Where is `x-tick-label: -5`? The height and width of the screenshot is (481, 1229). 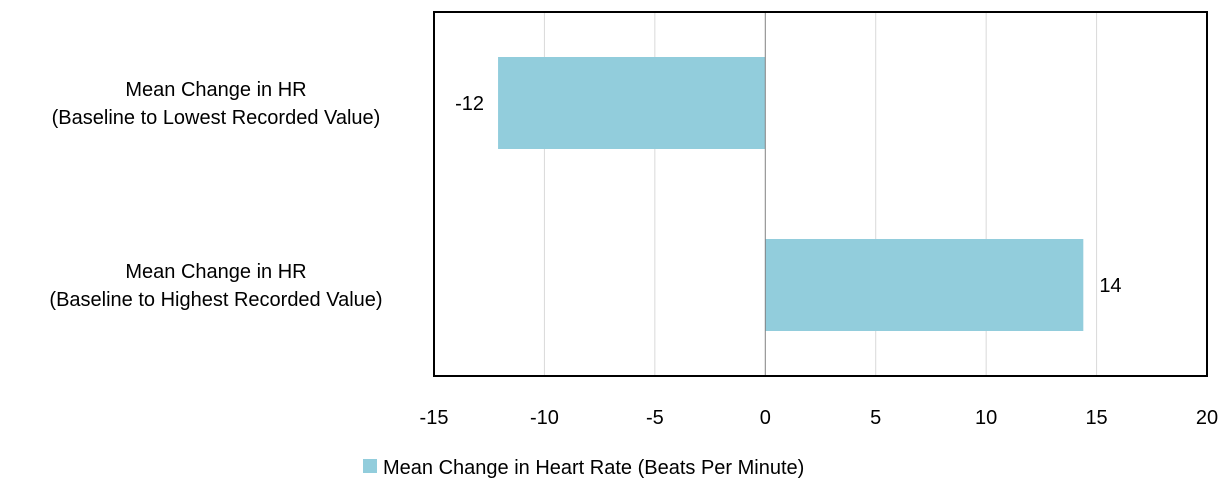 x-tick-label: -5 is located at coordinates (655, 418).